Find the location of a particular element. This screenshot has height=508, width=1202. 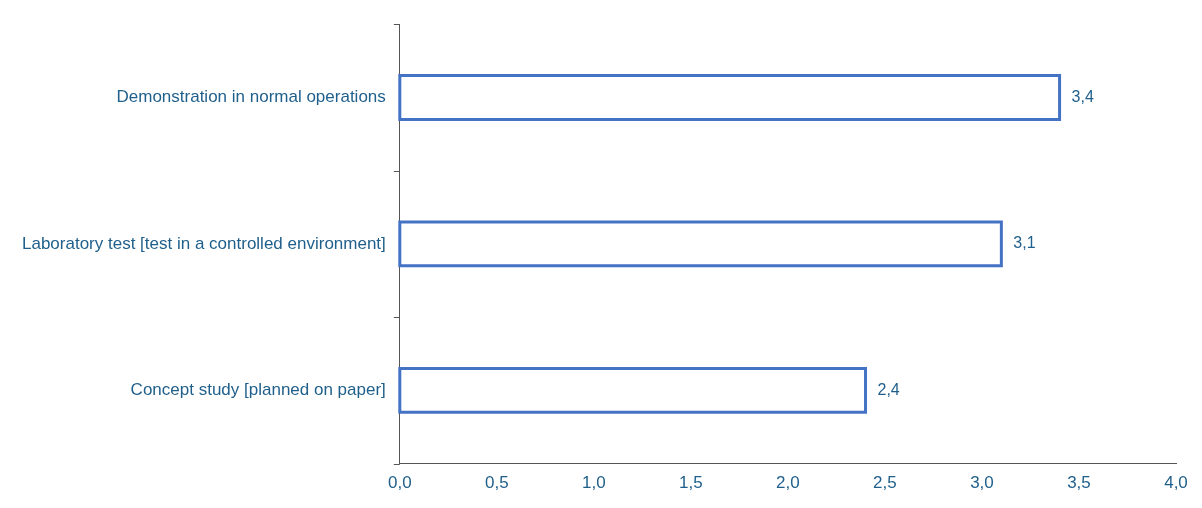

x-tick-label: 2,0 is located at coordinates (788, 483).